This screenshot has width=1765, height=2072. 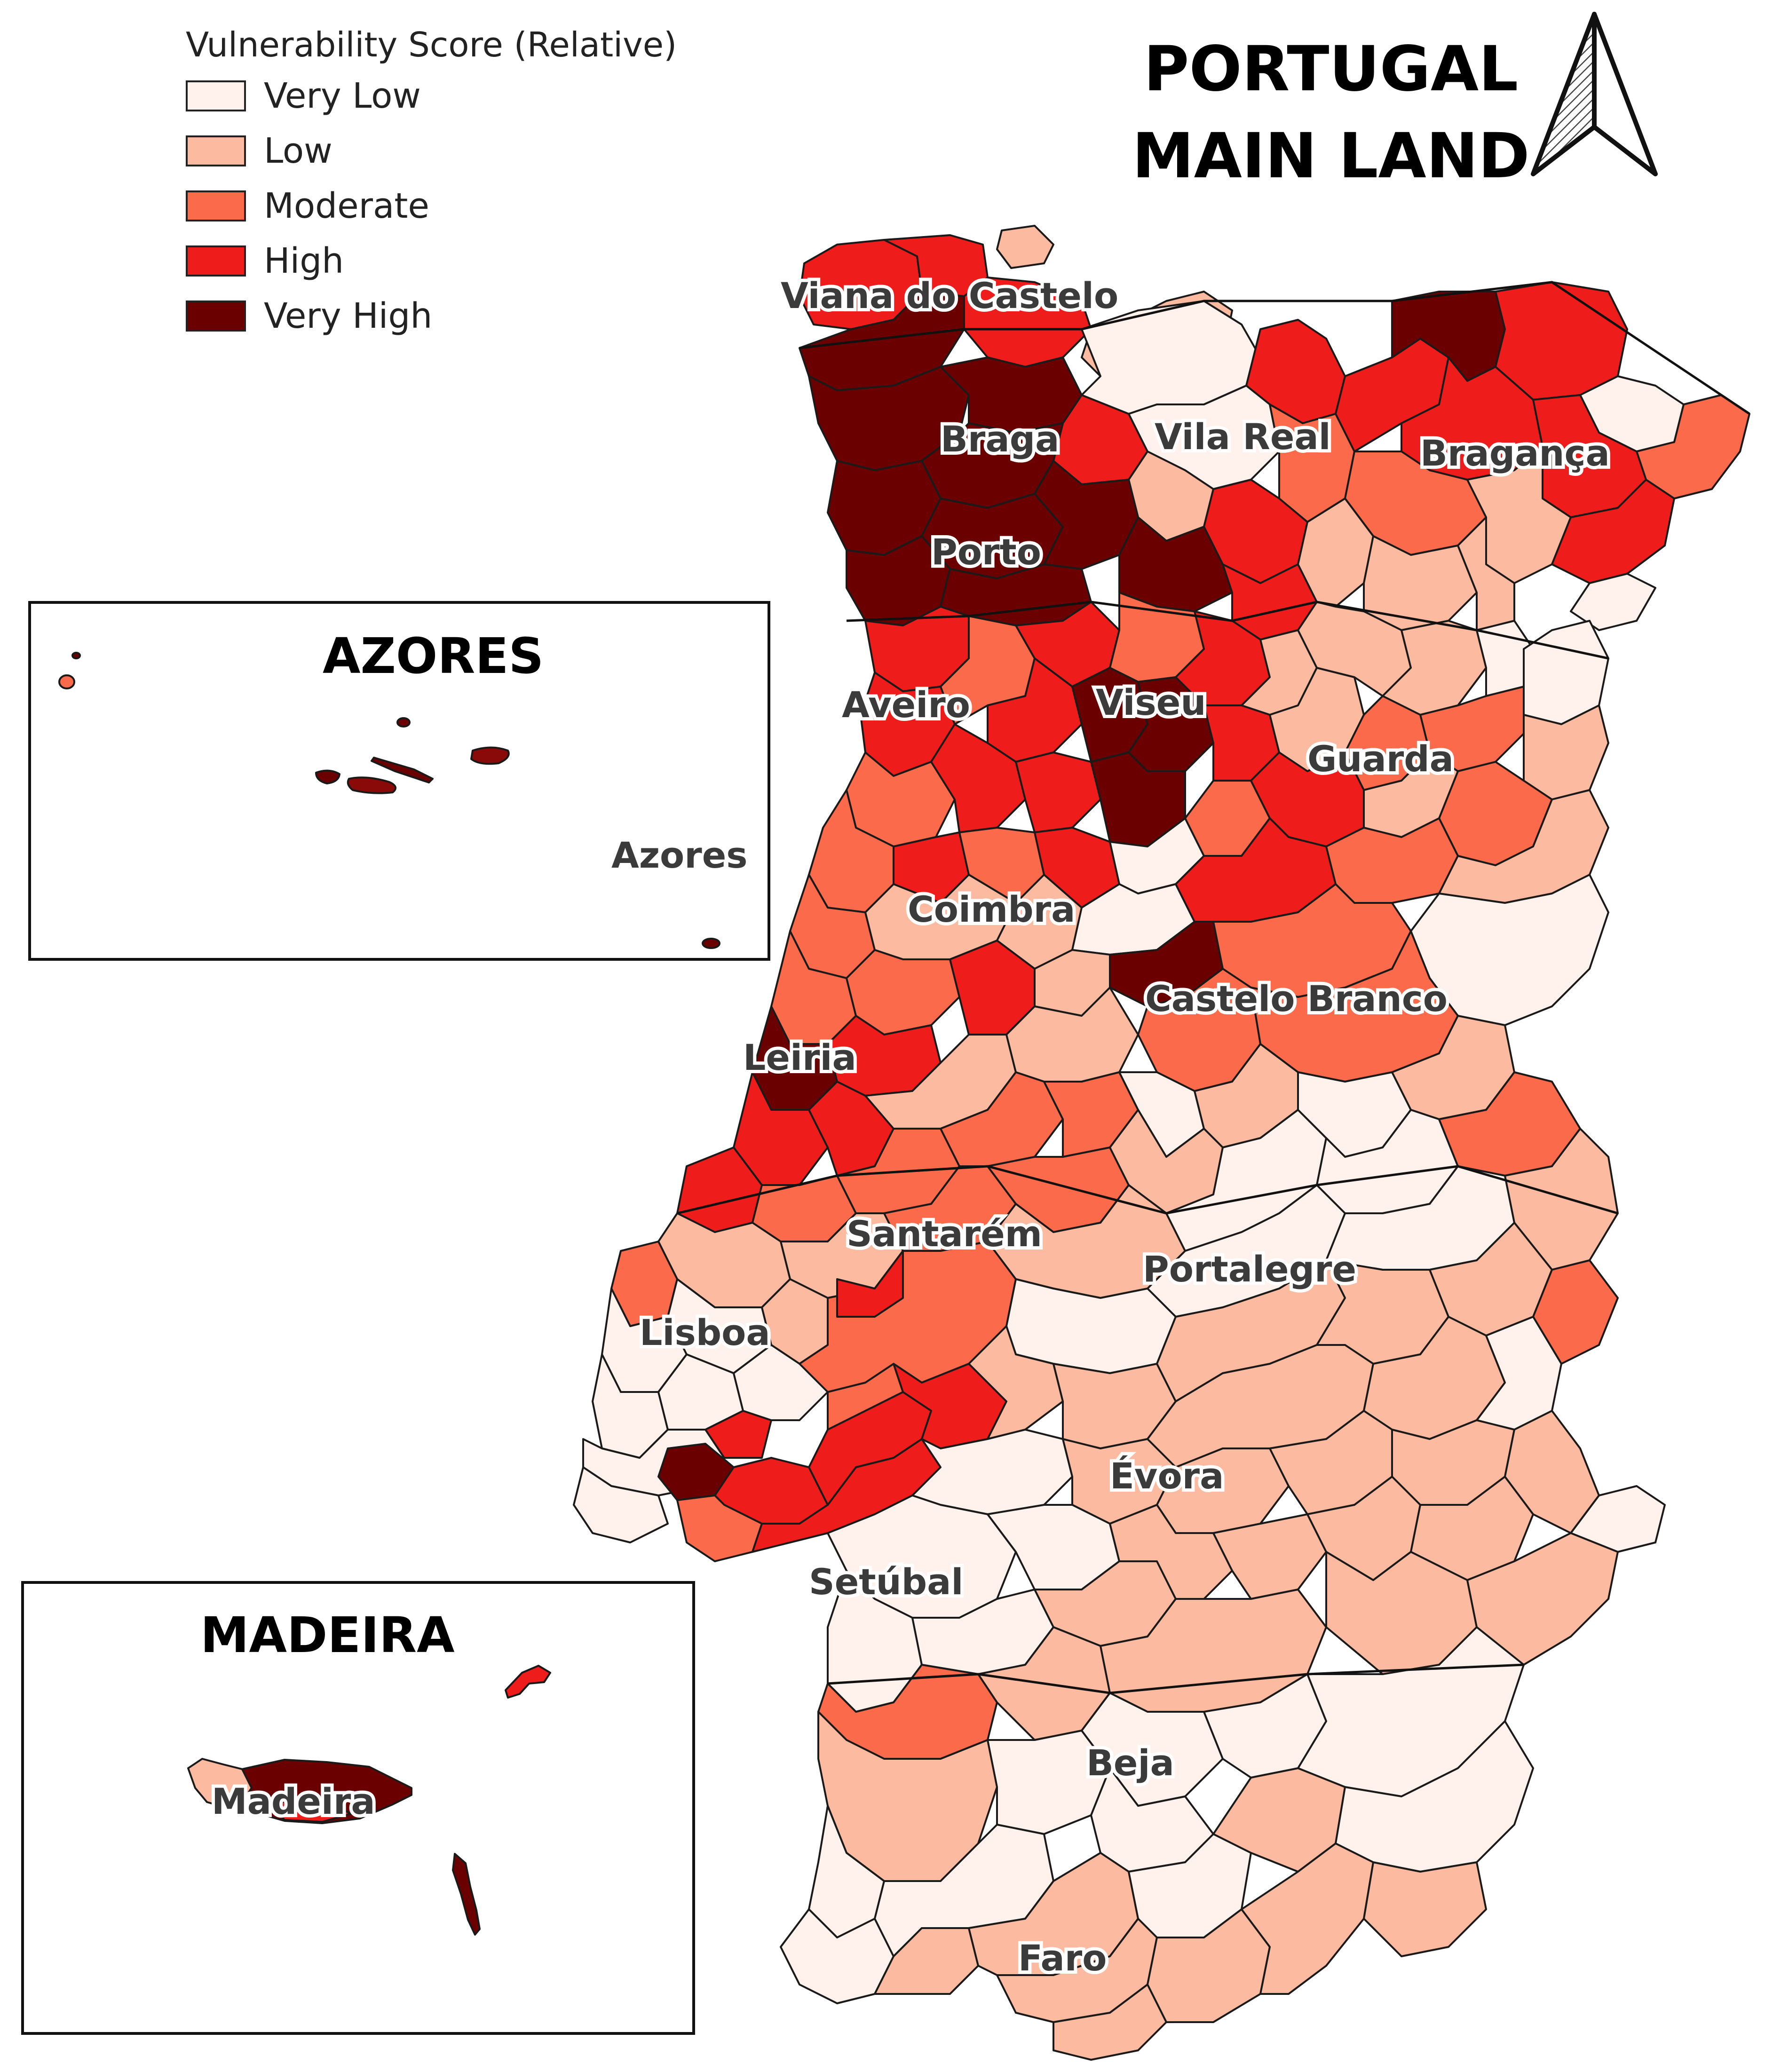 I want to click on place-label-azores: Azores, so click(x=679, y=855).